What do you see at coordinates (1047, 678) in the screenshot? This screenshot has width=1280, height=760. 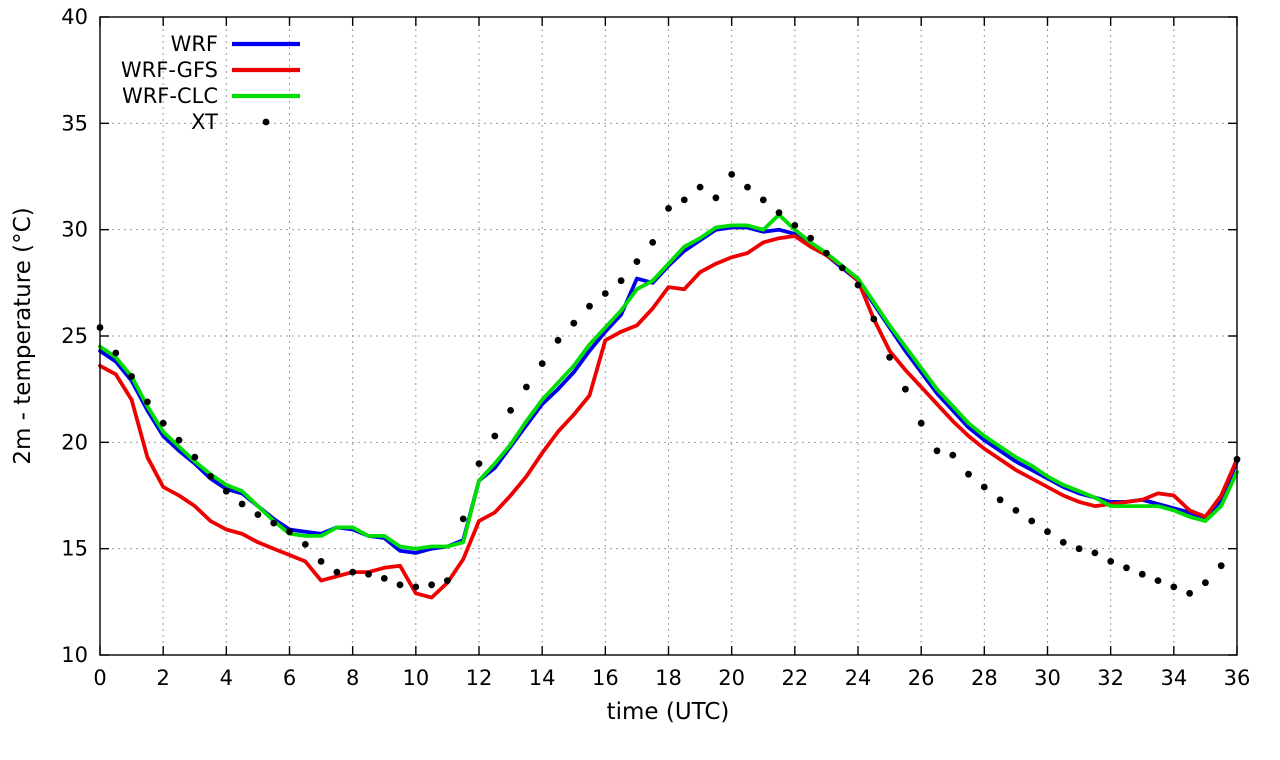 I see `x-tick-label: 30` at bounding box center [1047, 678].